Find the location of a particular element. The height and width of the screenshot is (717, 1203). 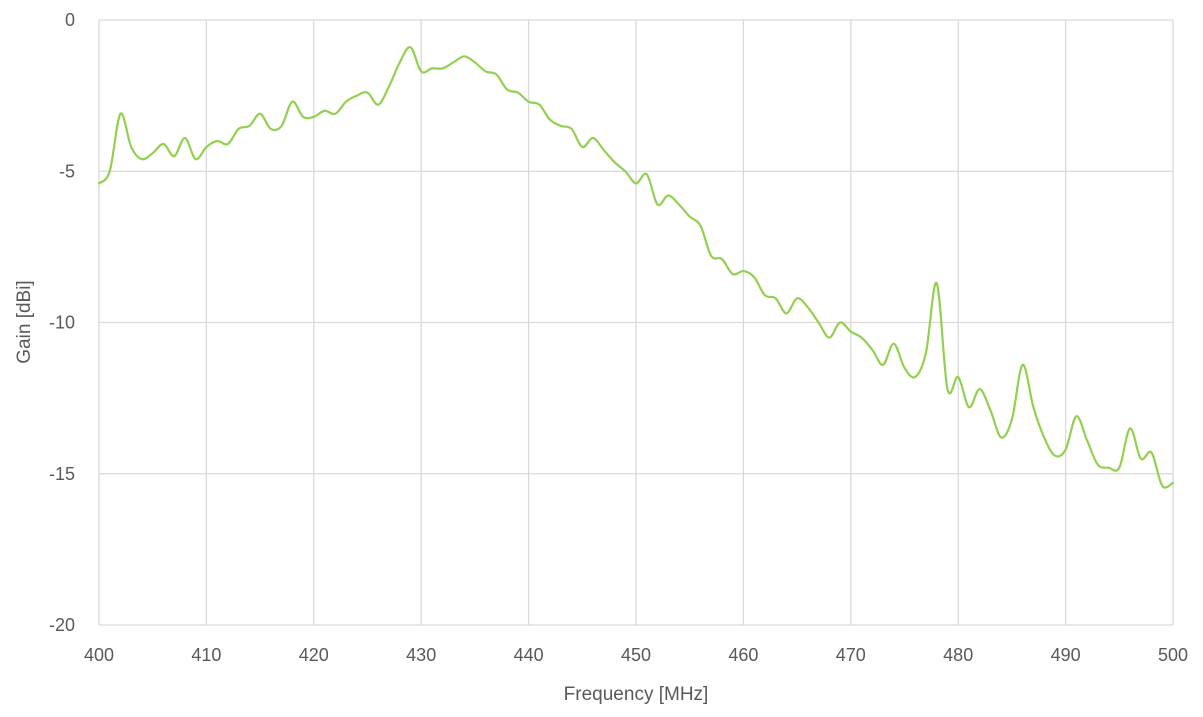

x-tick-label: 450 is located at coordinates (636, 655).